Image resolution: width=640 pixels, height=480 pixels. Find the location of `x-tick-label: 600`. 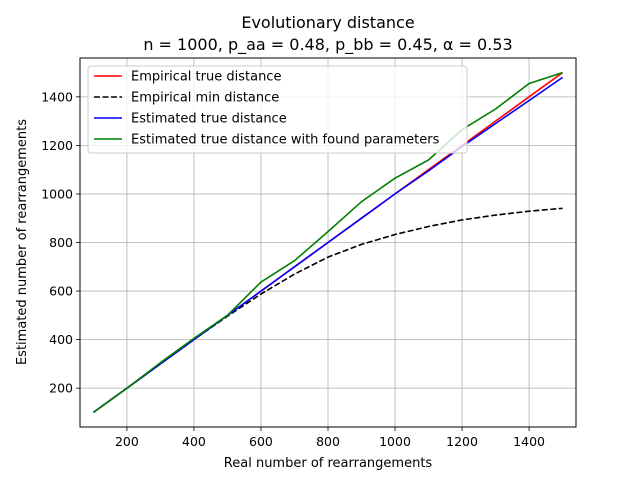

x-tick-label: 600 is located at coordinates (261, 441).